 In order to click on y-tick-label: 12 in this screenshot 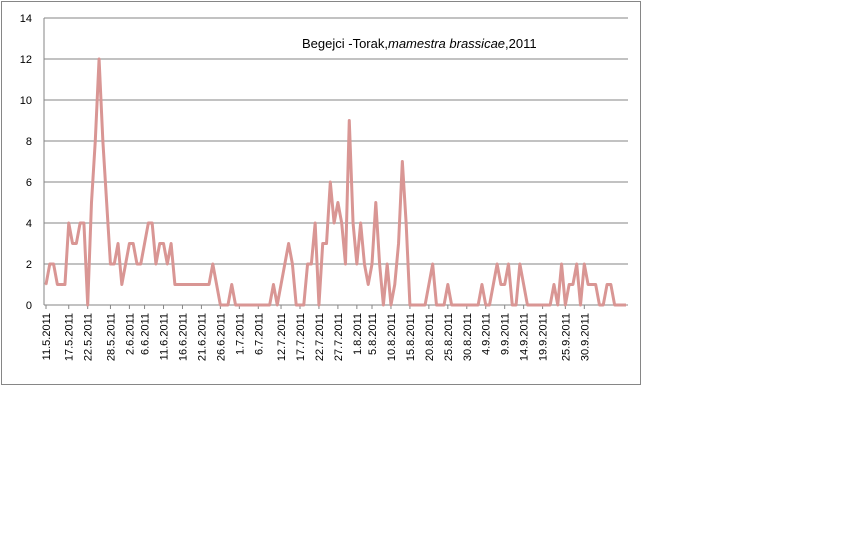, I will do `click(26, 60)`.